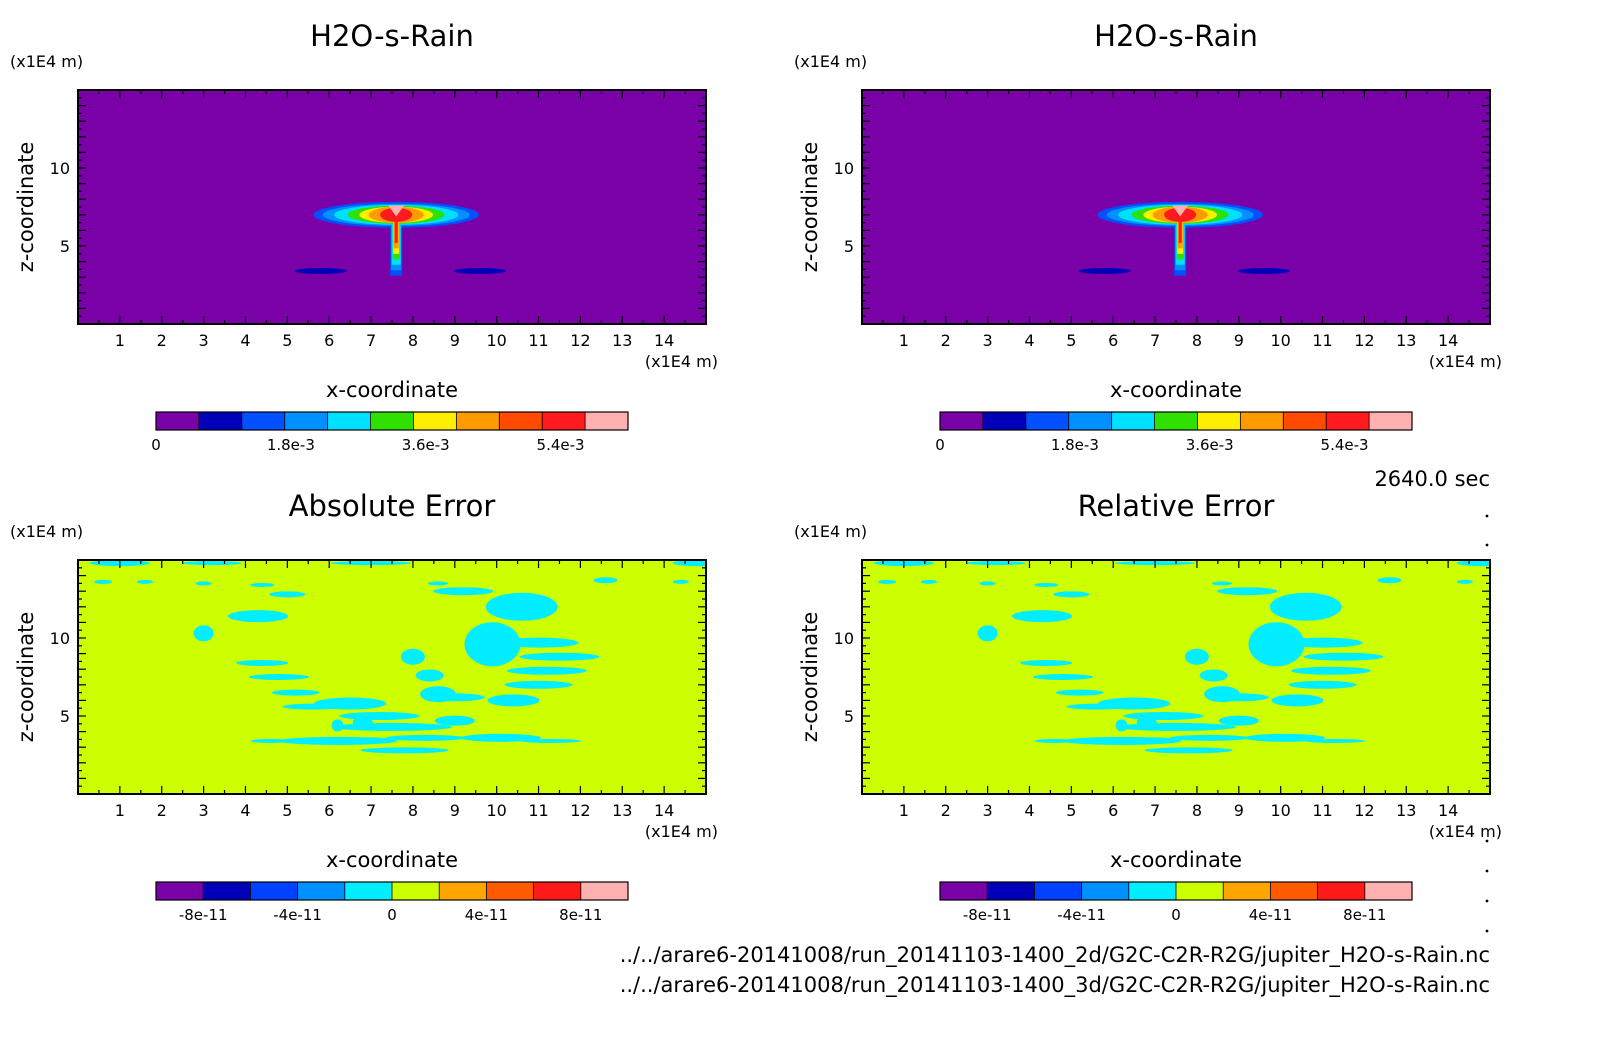  Describe the element at coordinates (1075, 445) in the screenshot. I see `colorbar-tick-label: 1.8e-3` at that location.